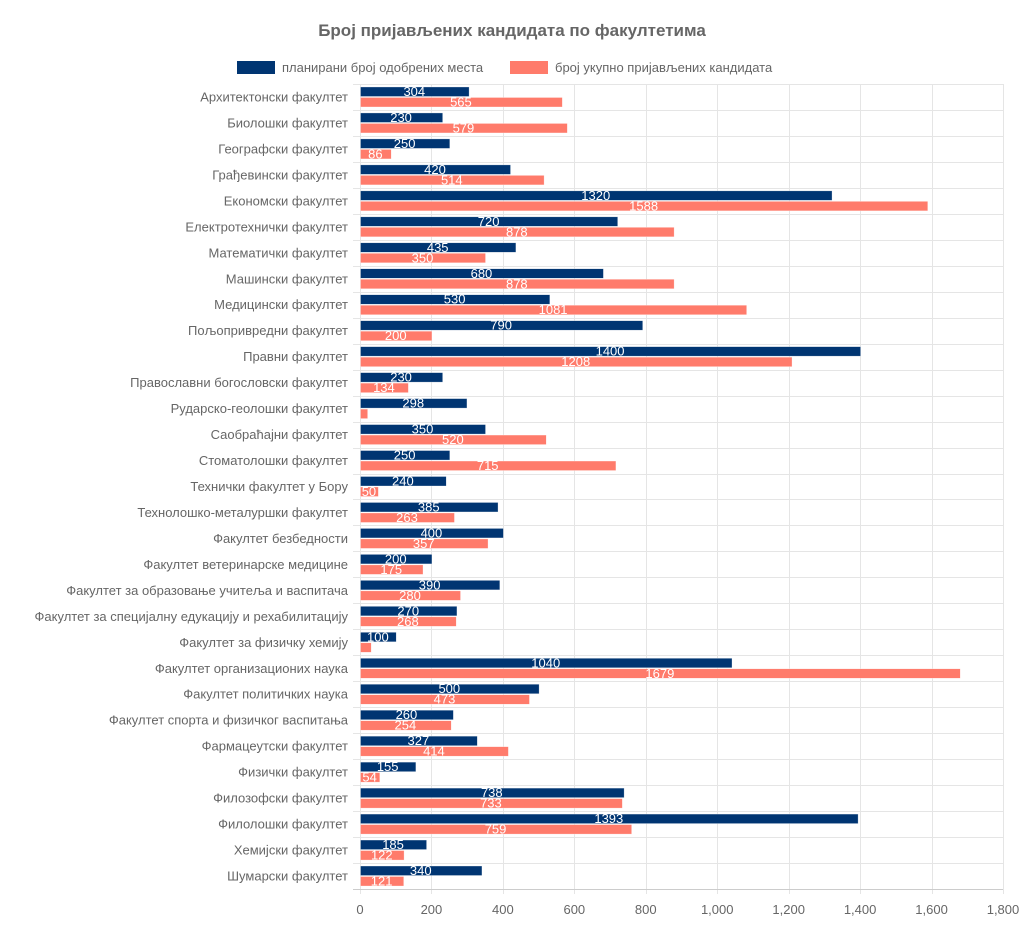 This screenshot has height=930, width=1024. What do you see at coordinates (287, 122) in the screenshot?
I see `category-label: Биолошки факултет` at bounding box center [287, 122].